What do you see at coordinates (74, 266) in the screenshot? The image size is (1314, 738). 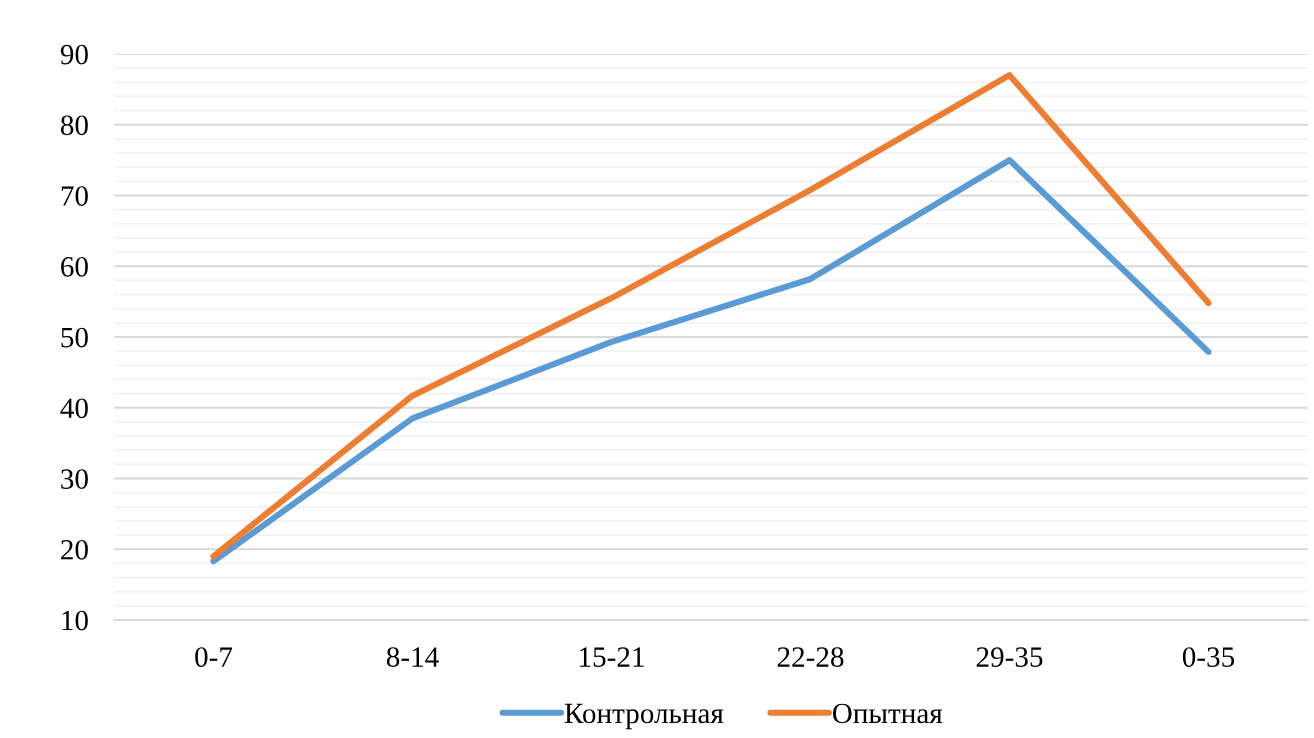 I see `y-tick-label: 60` at bounding box center [74, 266].